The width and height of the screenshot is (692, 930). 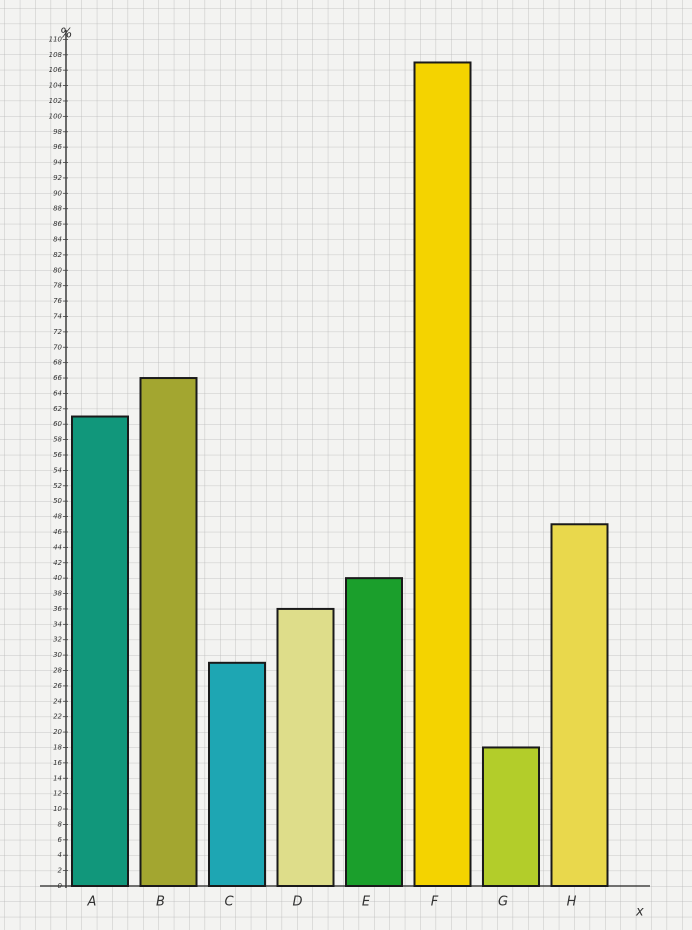 I want to click on x-tick-label: F, so click(x=435, y=902).